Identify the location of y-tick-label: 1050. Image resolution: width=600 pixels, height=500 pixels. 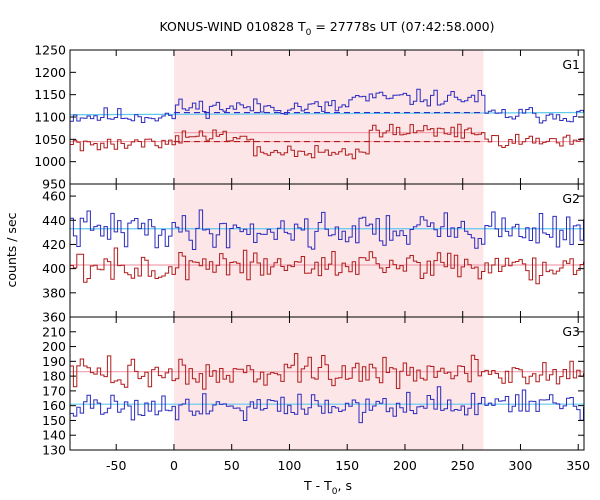
(50, 139).